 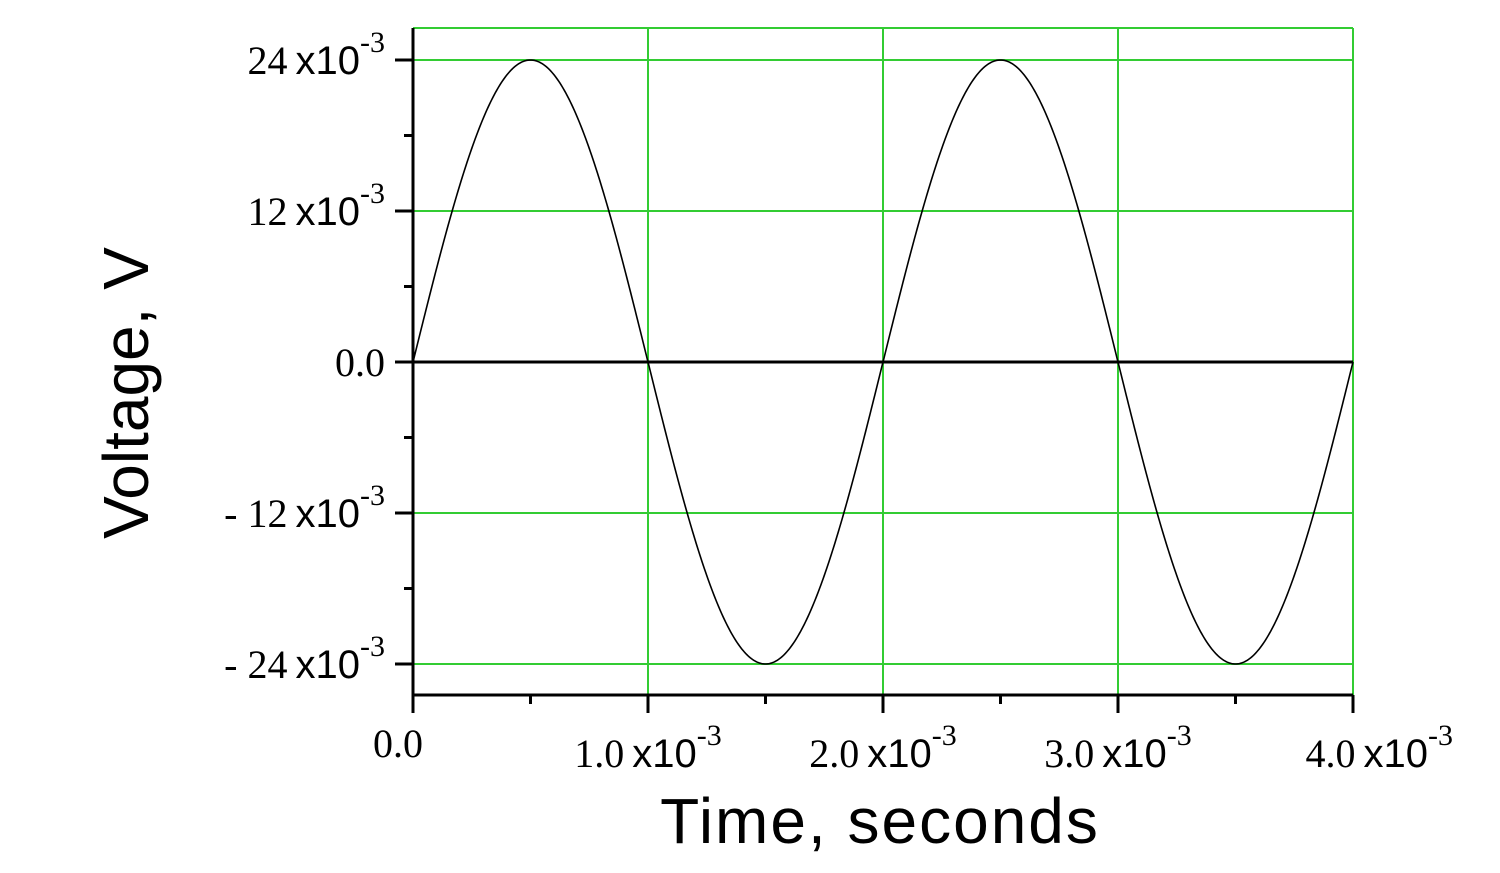 What do you see at coordinates (304, 356) in the screenshot?
I see `y-tick-labels: 24 x10-3 12 x10-3 0.0 - 12 x10-3 - 24 x10-3` at bounding box center [304, 356].